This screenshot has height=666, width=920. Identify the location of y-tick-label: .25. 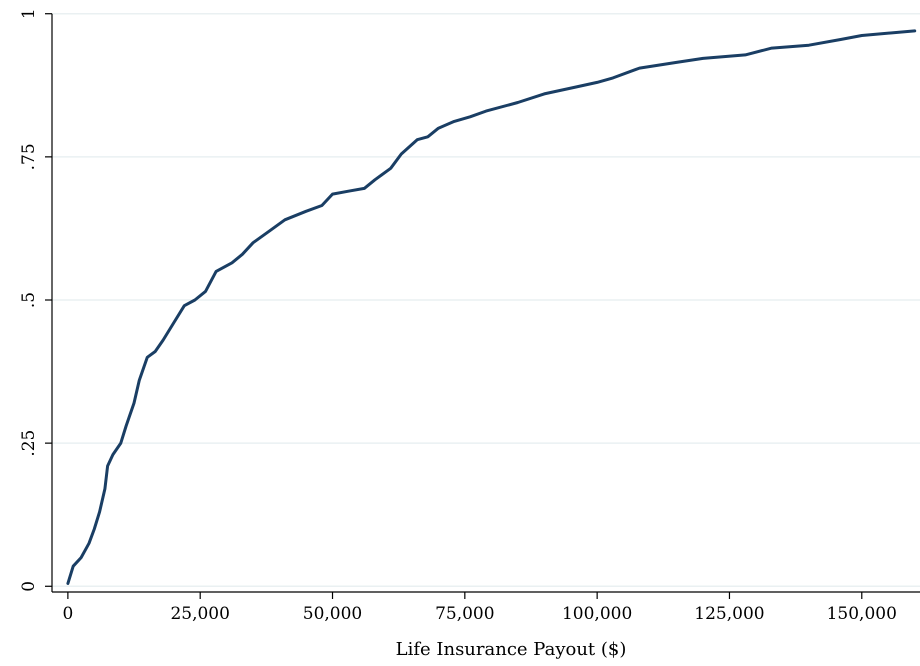
(29, 443).